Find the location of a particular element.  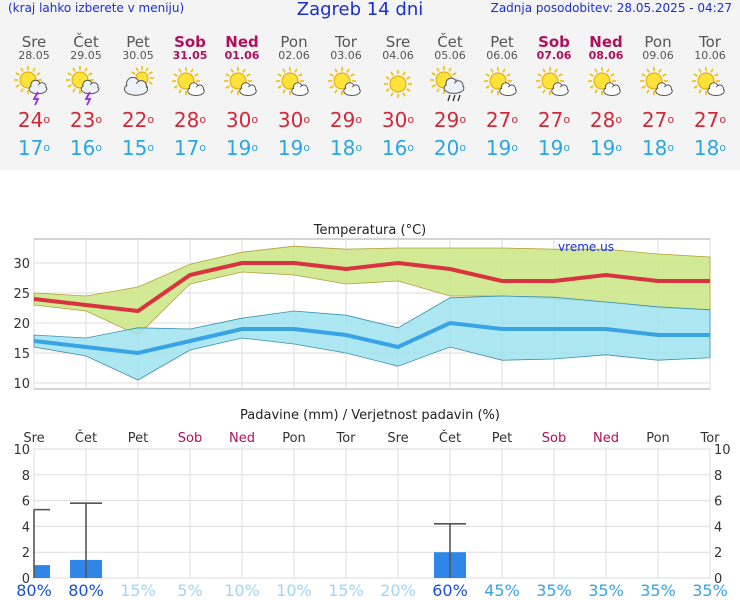

day-date: 29.05 is located at coordinates (86, 55).